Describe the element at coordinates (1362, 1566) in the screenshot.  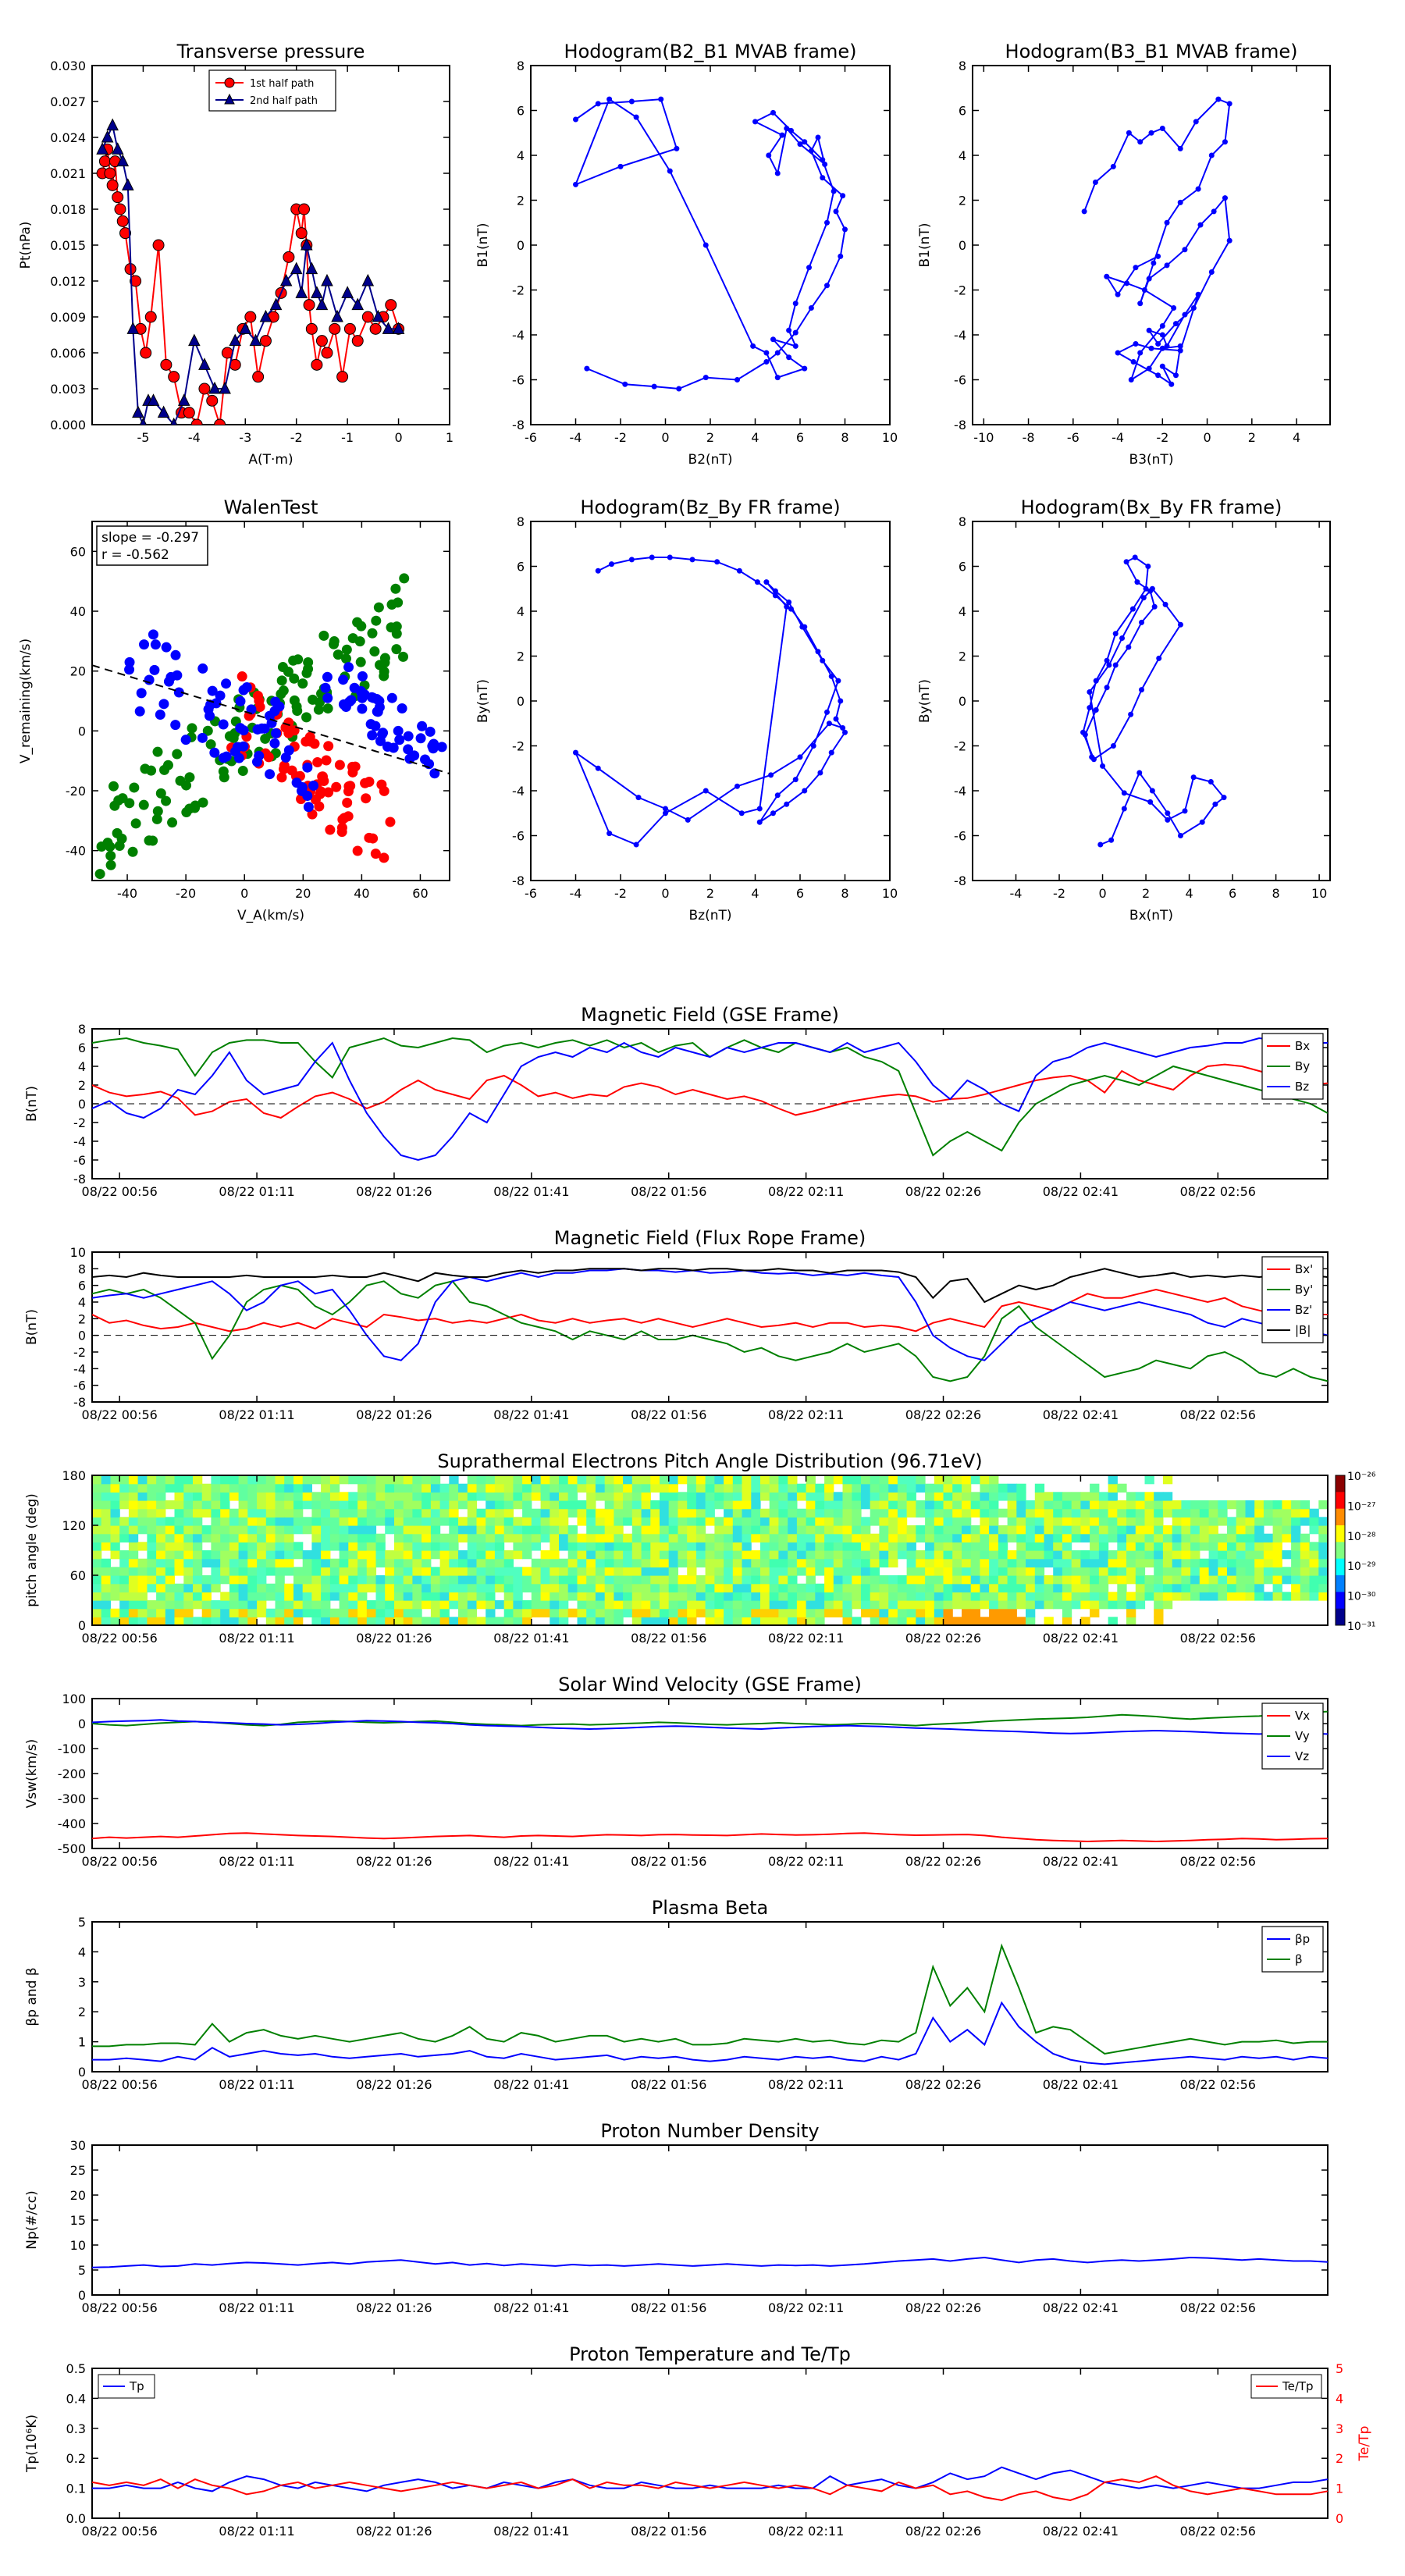
I see `colorbar-label: 10⁻²⁹` at that location.